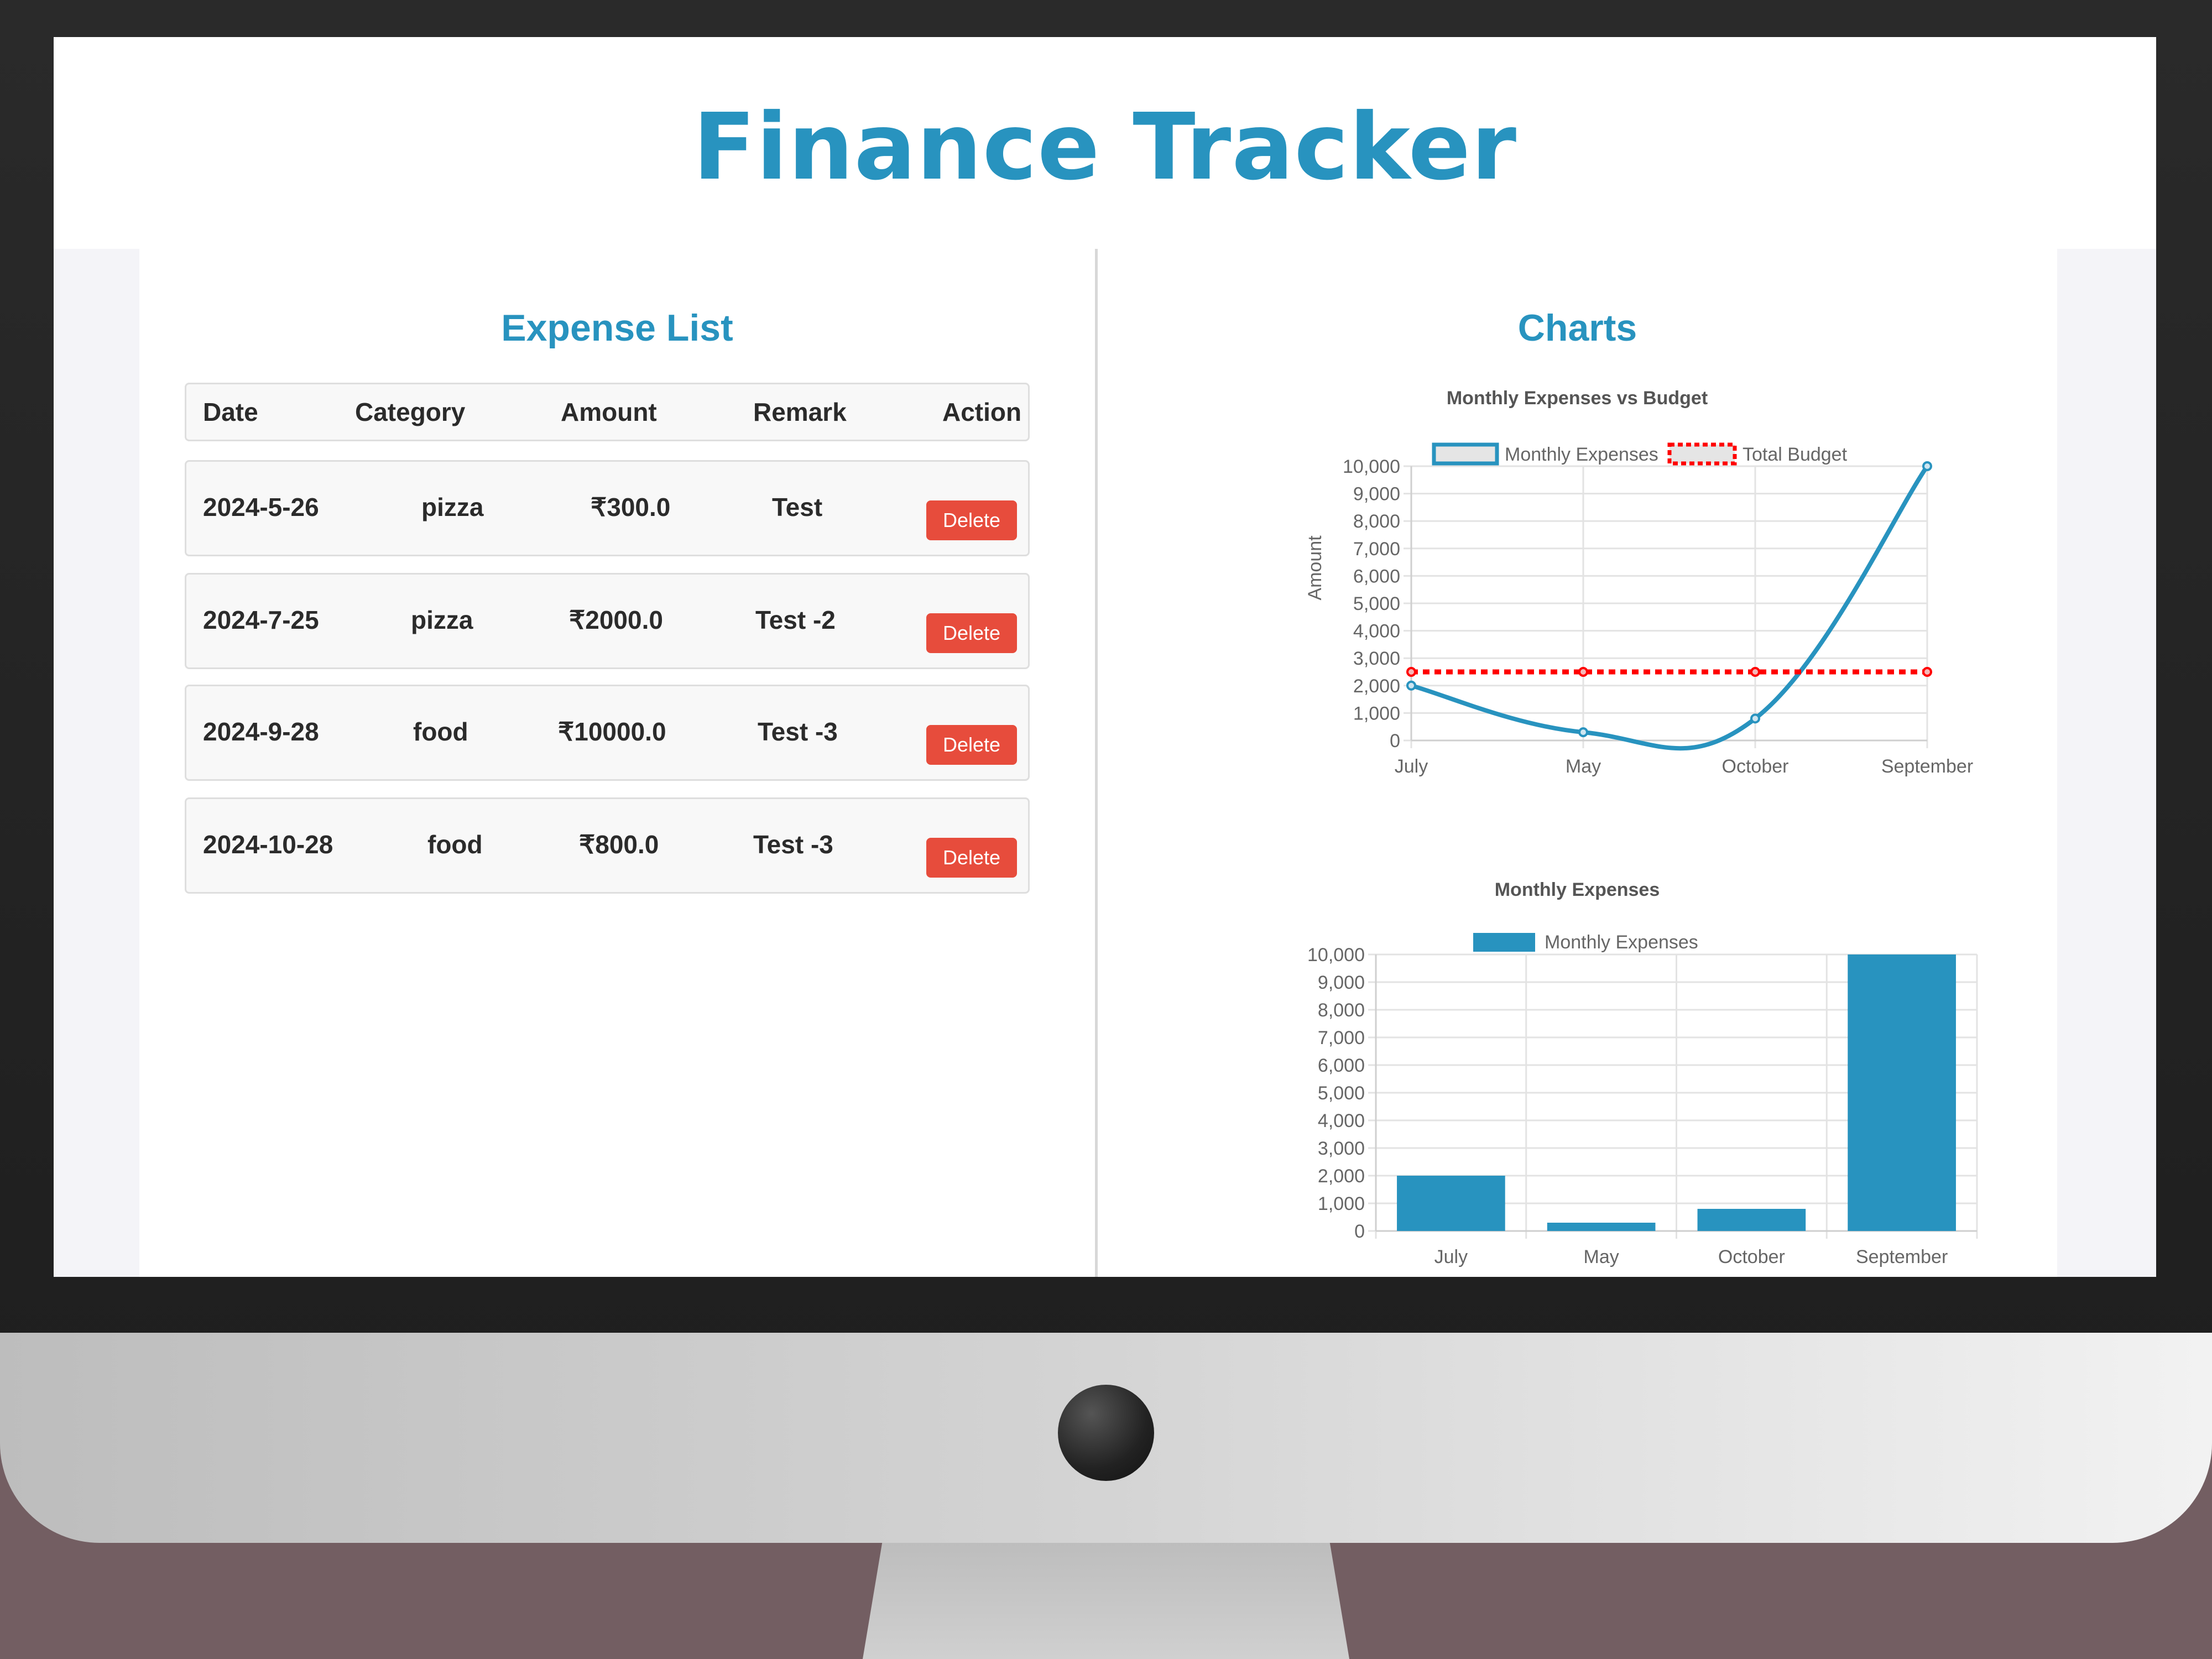 The height and width of the screenshot is (1659, 2212). I want to click on row-remark: Test, so click(798, 507).